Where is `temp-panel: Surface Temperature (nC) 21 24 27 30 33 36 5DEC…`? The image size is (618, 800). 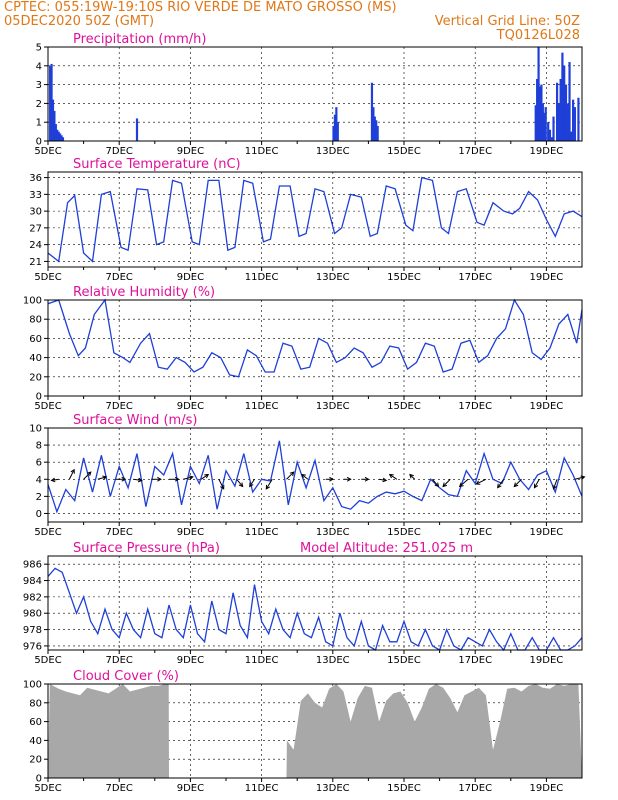
temp-panel: Surface Temperature (nC) 21 24 27 30 33 36 5DEC… is located at coordinates (306, 220).